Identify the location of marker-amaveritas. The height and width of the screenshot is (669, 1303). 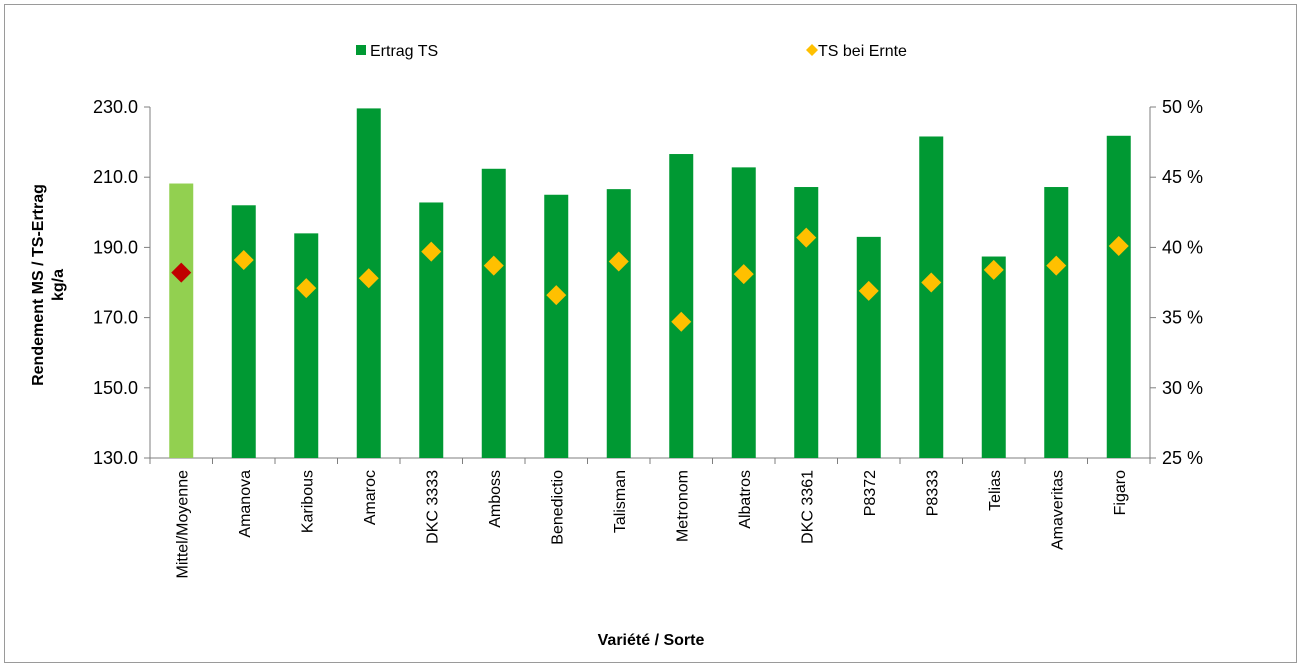
(1056, 265).